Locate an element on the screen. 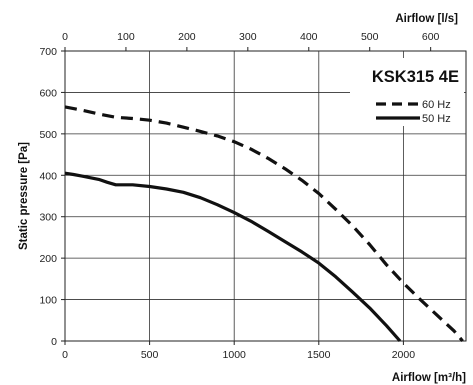 The height and width of the screenshot is (385, 473). y-tick-label: 500 is located at coordinates (48, 135).